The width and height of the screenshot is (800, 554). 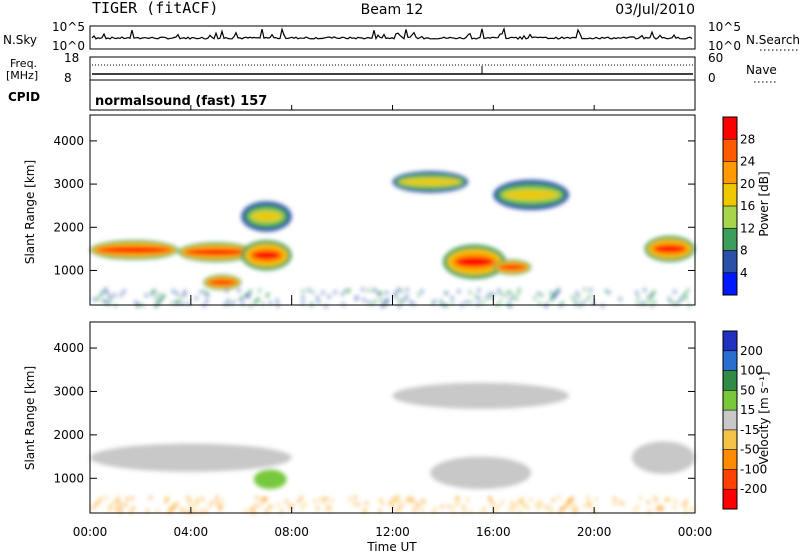 I want to click on power-colorbar-tick-label: 24, so click(x=747, y=162).